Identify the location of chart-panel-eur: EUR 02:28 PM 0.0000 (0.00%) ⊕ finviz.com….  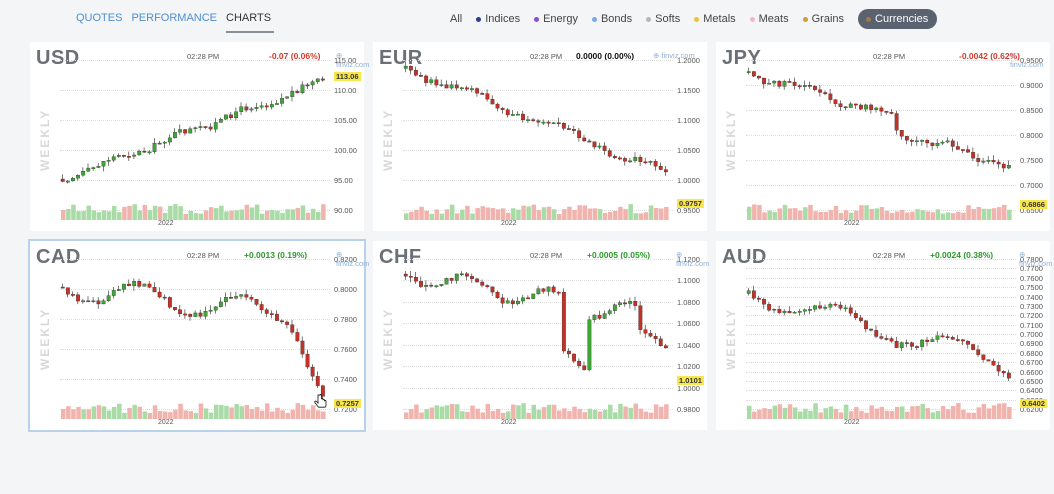
(540, 136).